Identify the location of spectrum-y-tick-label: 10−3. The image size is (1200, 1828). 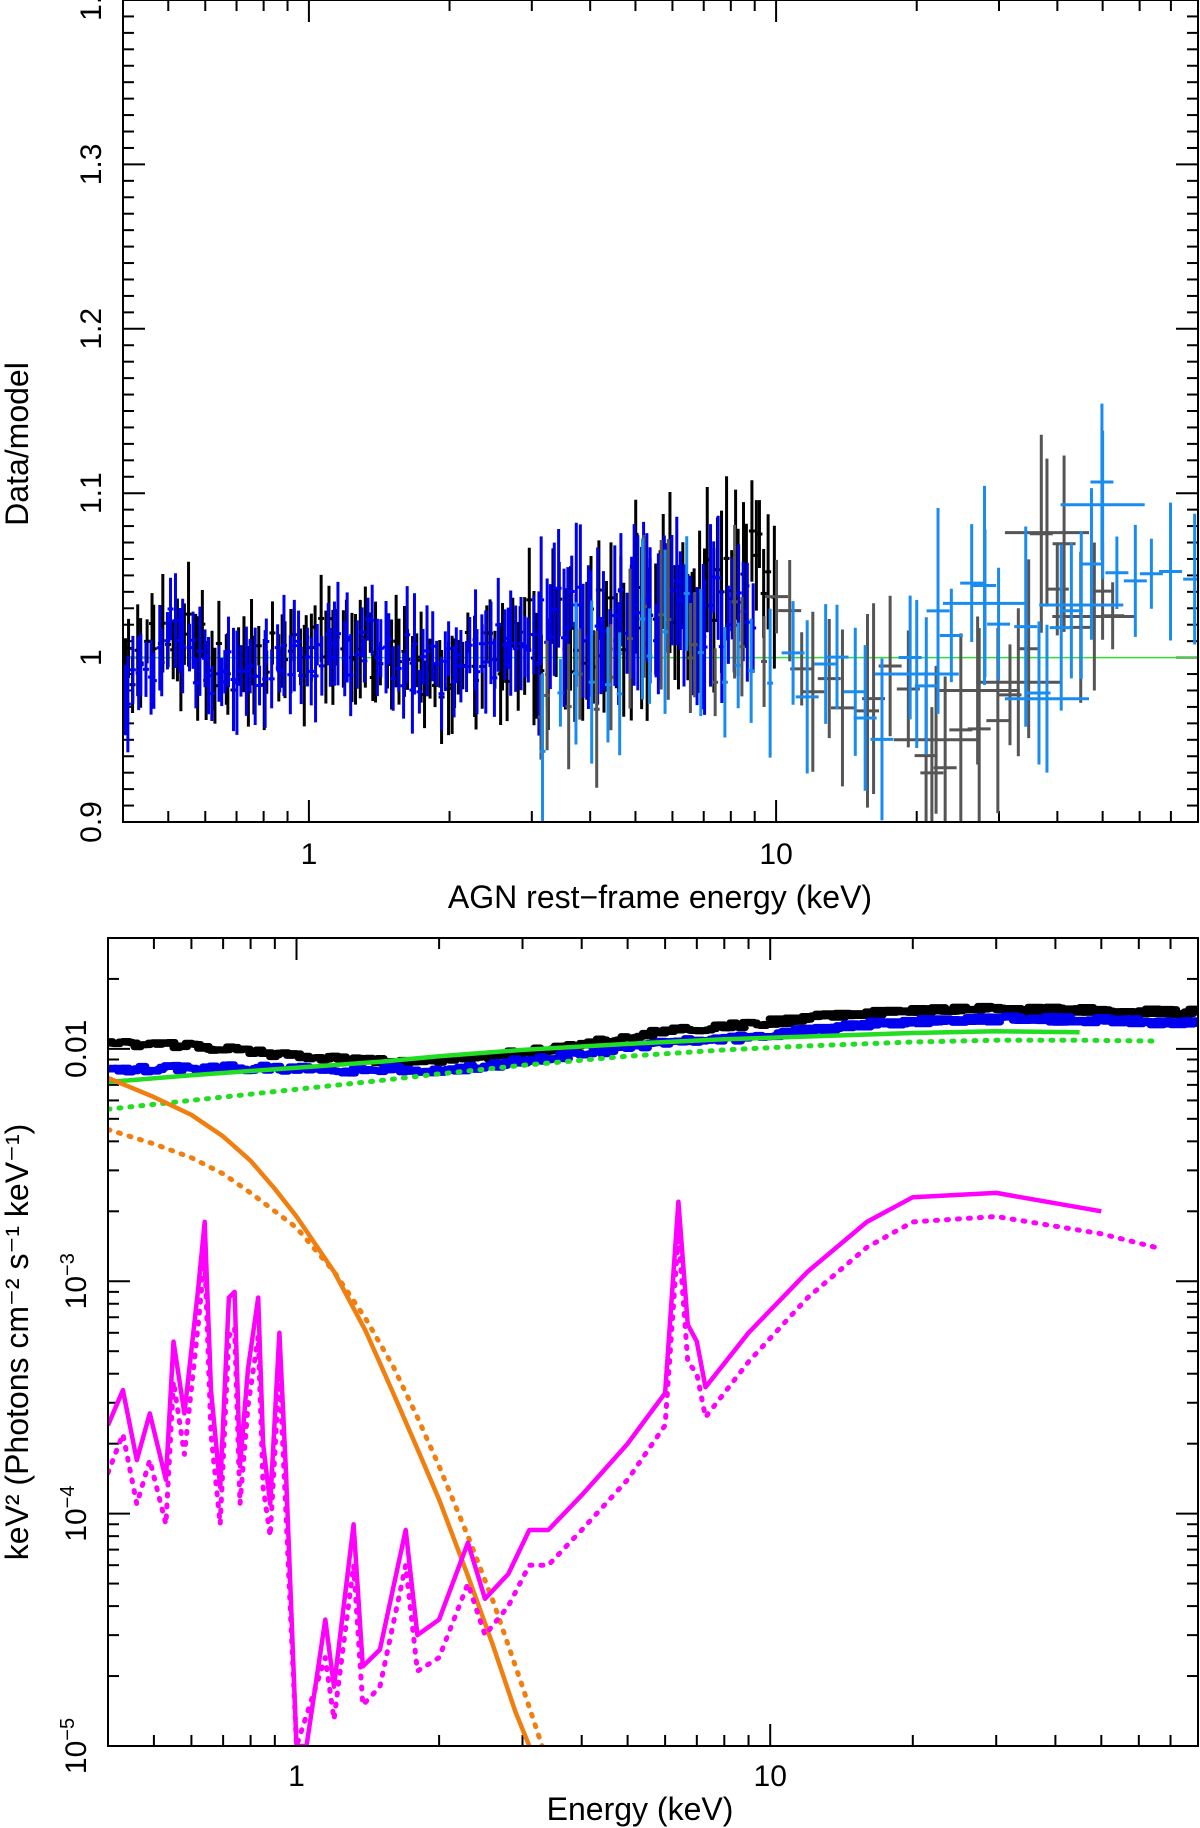
(75, 1281).